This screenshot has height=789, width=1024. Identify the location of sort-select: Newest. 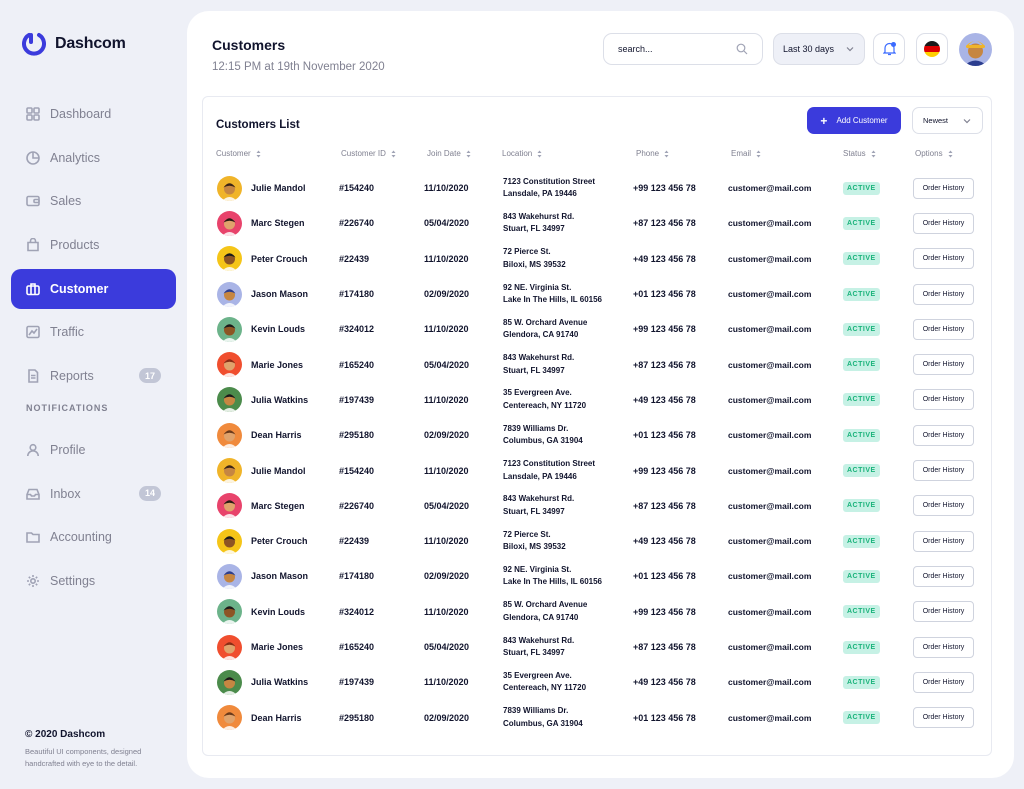
(947, 120).